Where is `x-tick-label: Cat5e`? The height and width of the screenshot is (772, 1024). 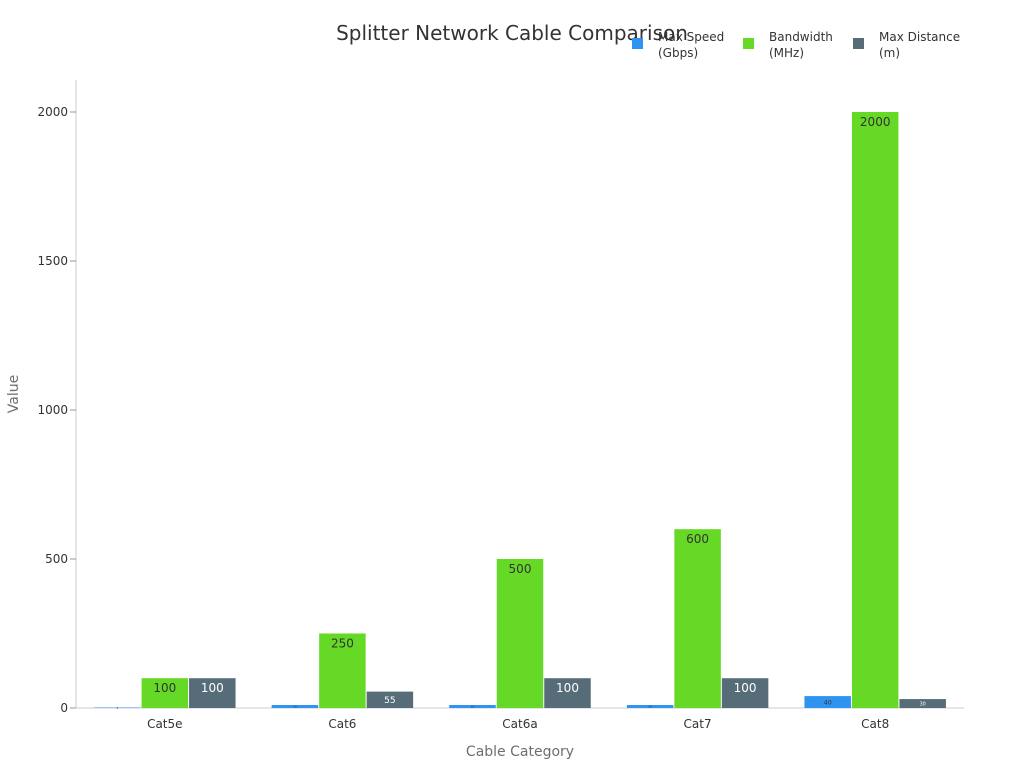 x-tick-label: Cat5e is located at coordinates (164, 724).